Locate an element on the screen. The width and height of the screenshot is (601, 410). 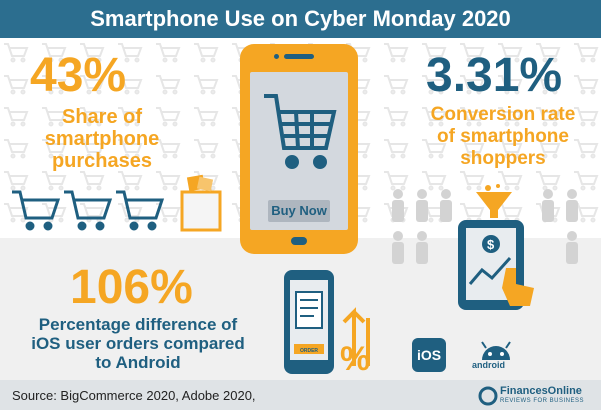
finances-online-logo-icon is located at coordinates (488, 396).